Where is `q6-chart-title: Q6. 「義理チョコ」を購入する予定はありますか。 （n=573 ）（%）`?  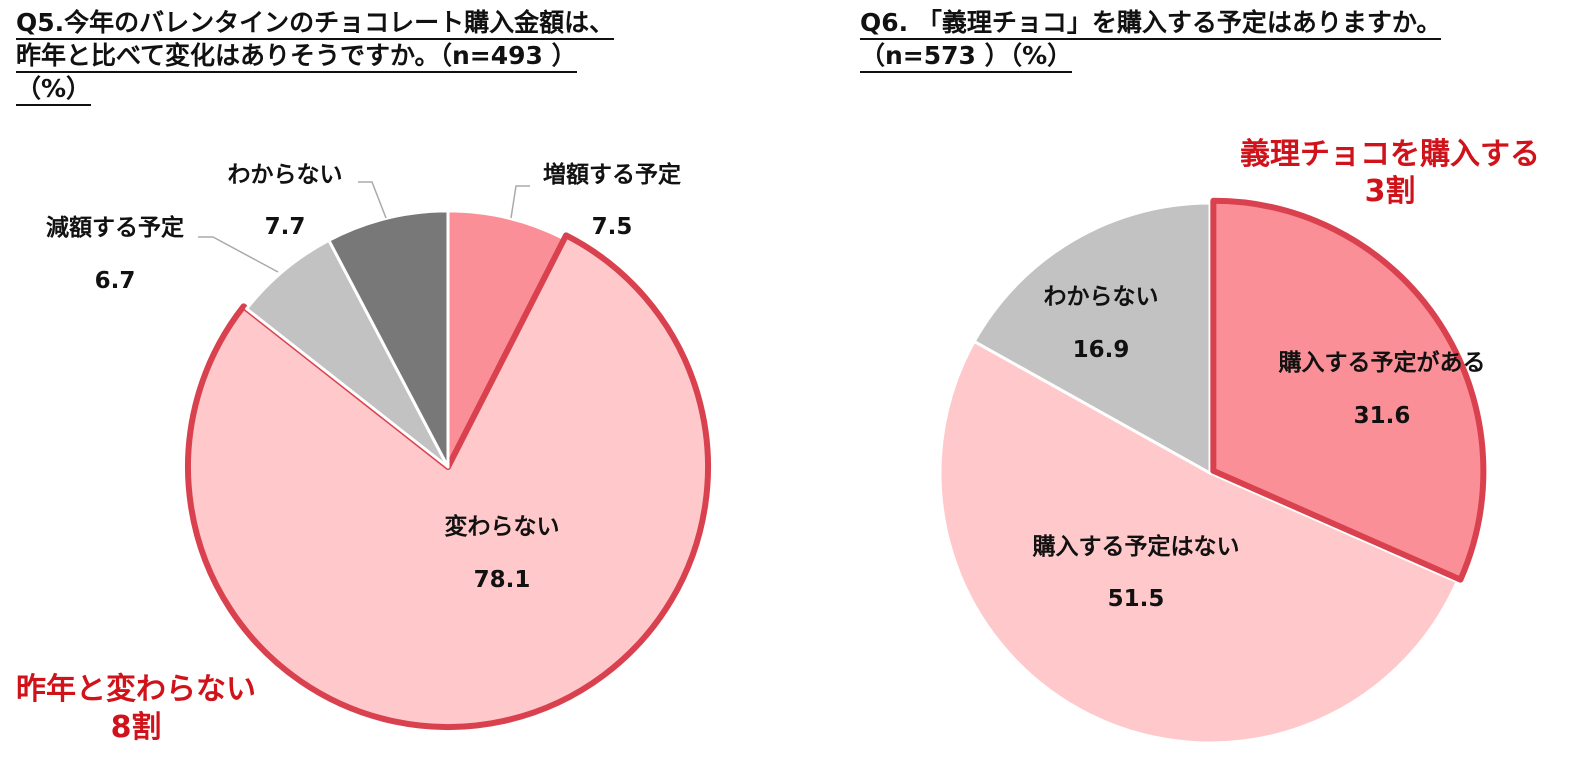
q6-chart-title: Q6. 「義理チョコ」を購入する予定はありますか。 （n=573 ）（%） is located at coordinates (1151, 40).